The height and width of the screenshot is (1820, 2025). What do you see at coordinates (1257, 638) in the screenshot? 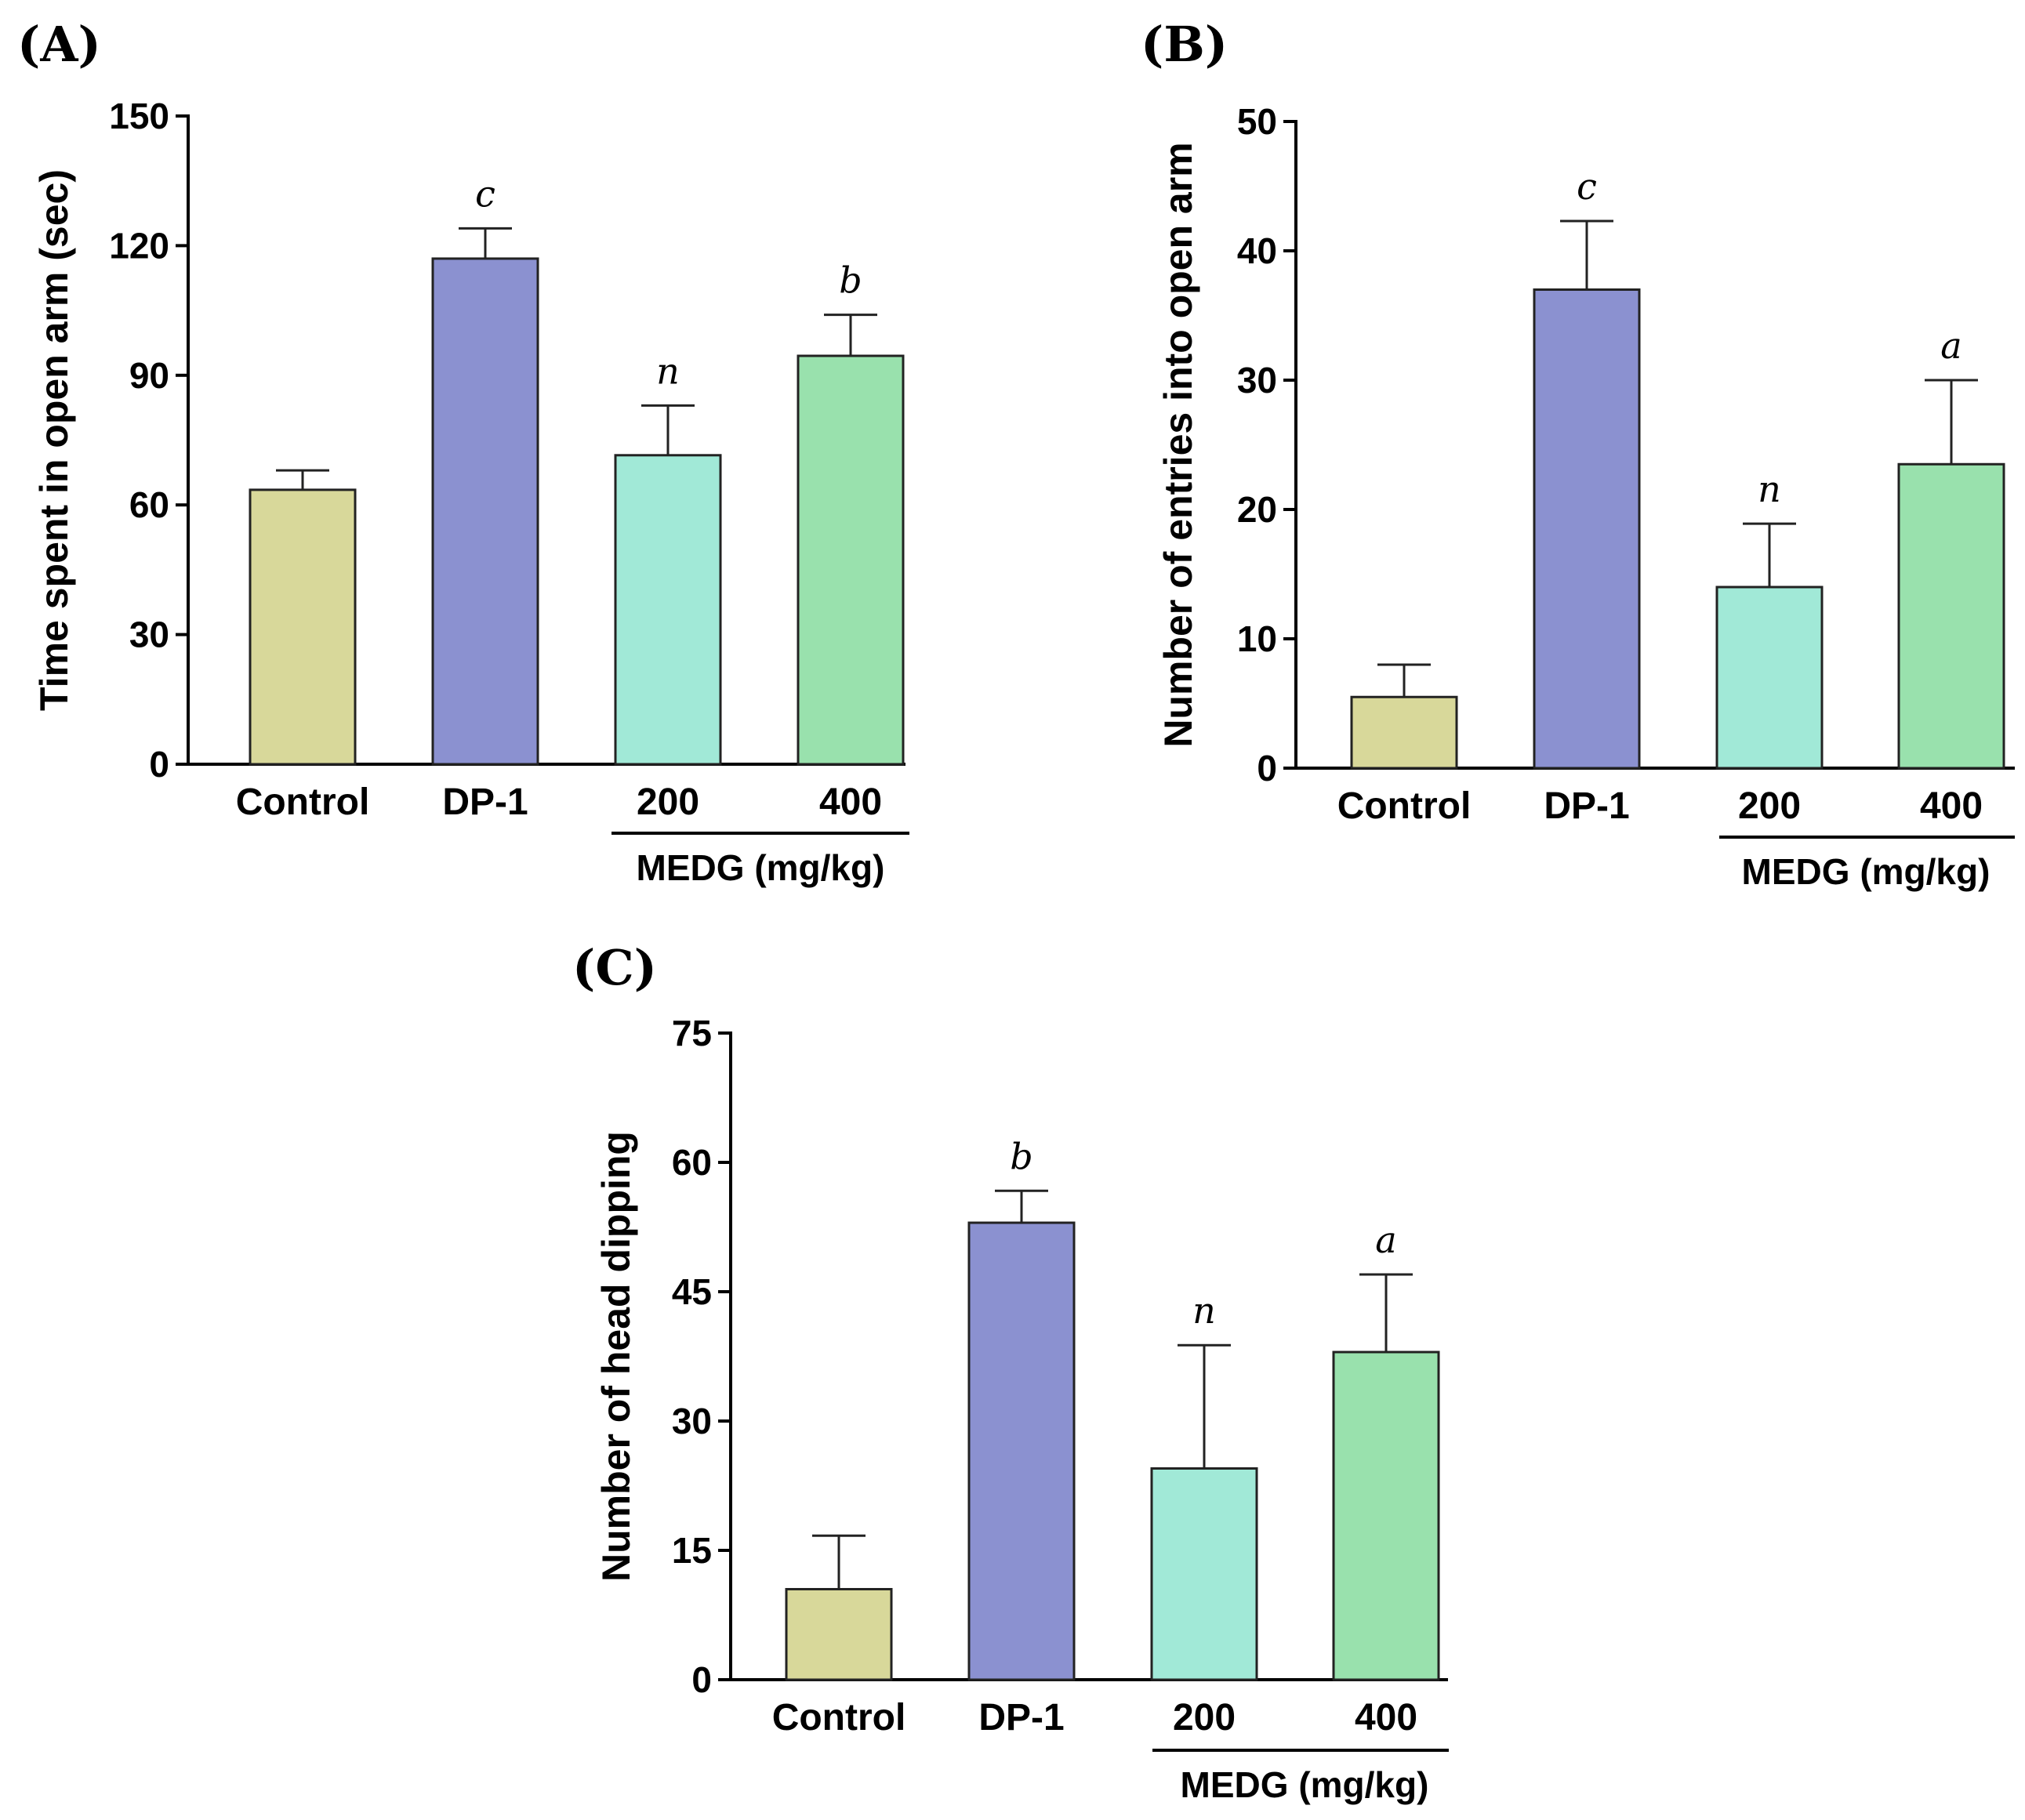
I see `y-tick-label: 10` at bounding box center [1257, 638].